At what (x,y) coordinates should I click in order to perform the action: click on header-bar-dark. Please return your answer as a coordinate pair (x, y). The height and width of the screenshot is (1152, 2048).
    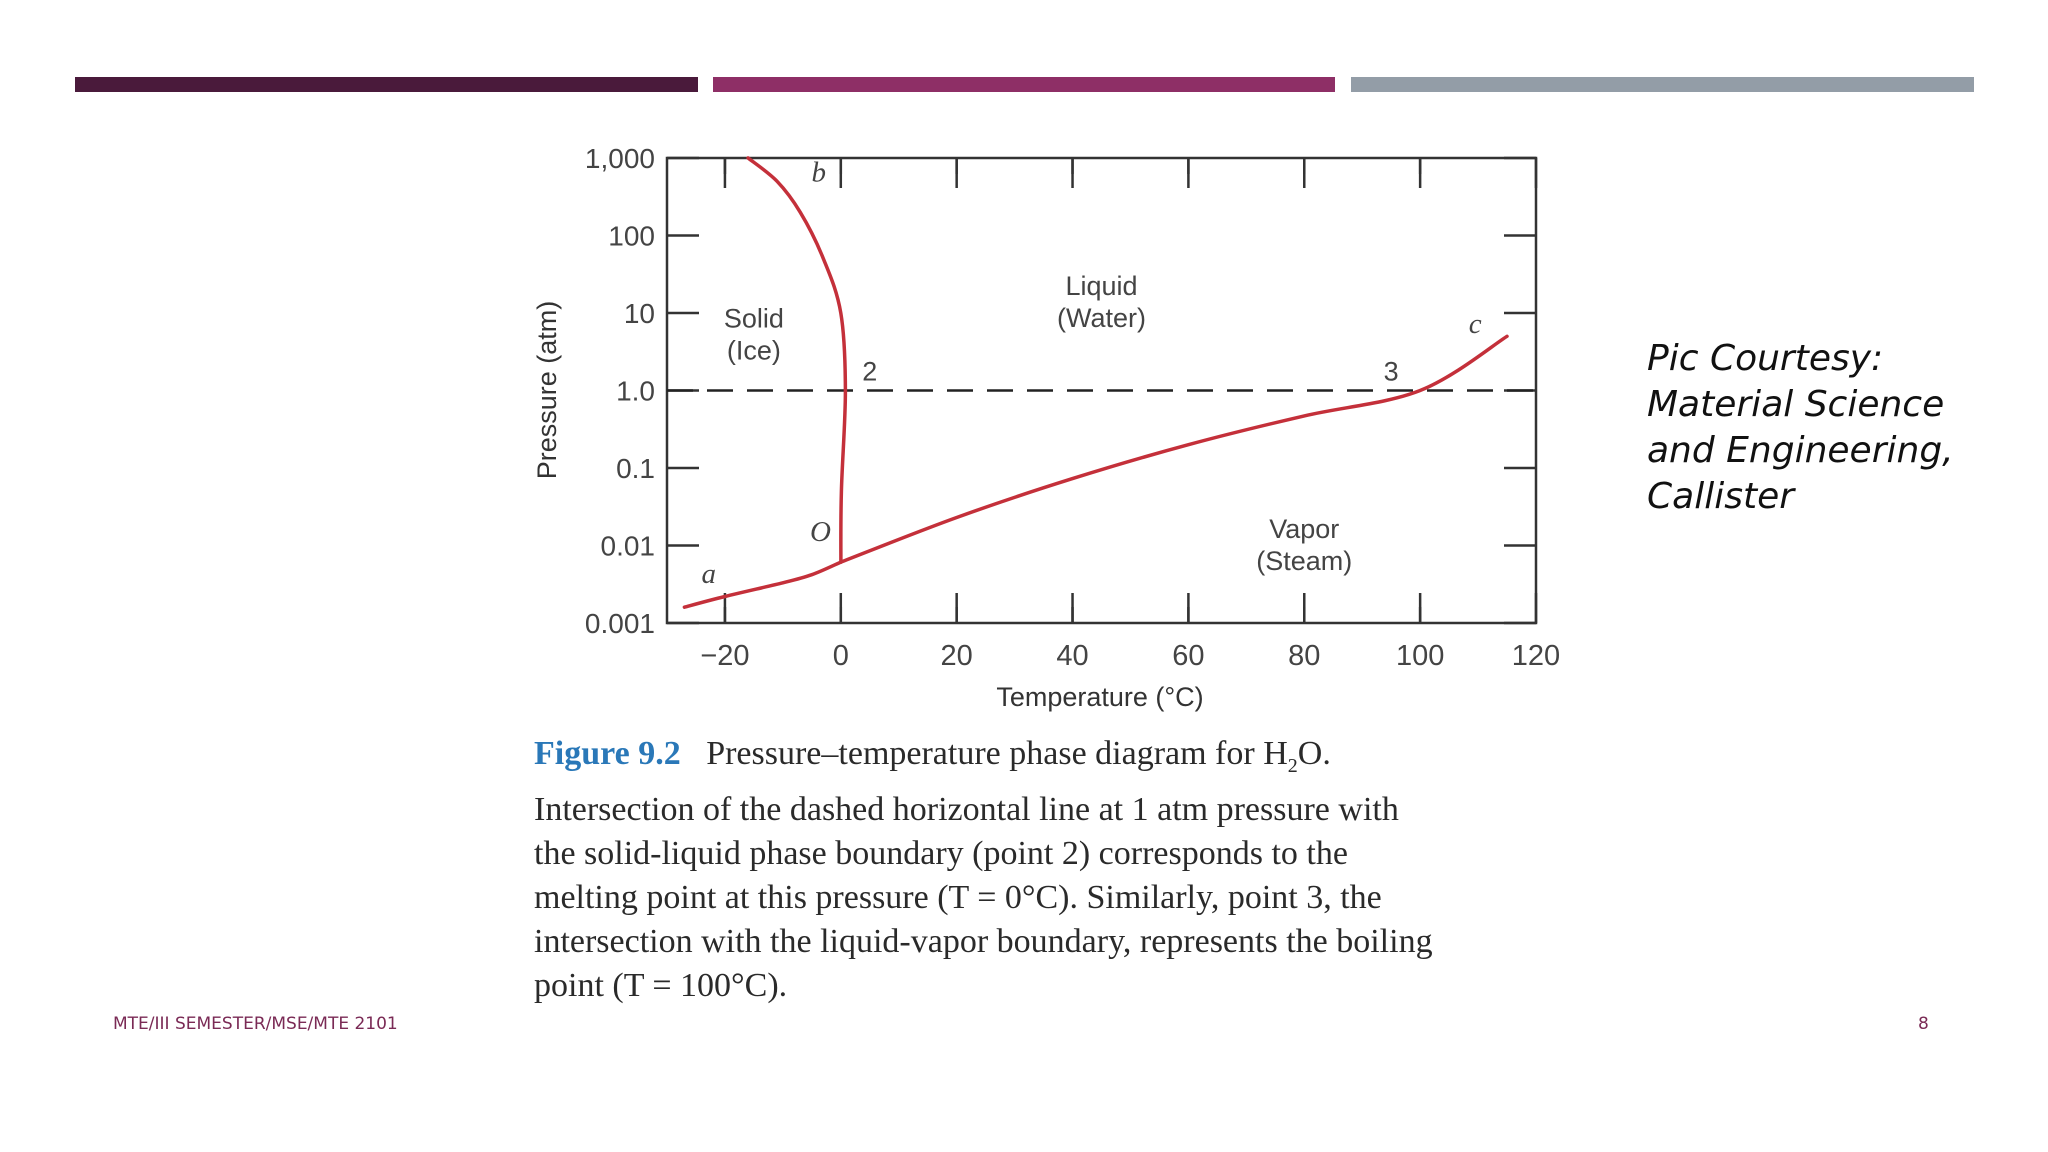
    Looking at the image, I should click on (386, 84).